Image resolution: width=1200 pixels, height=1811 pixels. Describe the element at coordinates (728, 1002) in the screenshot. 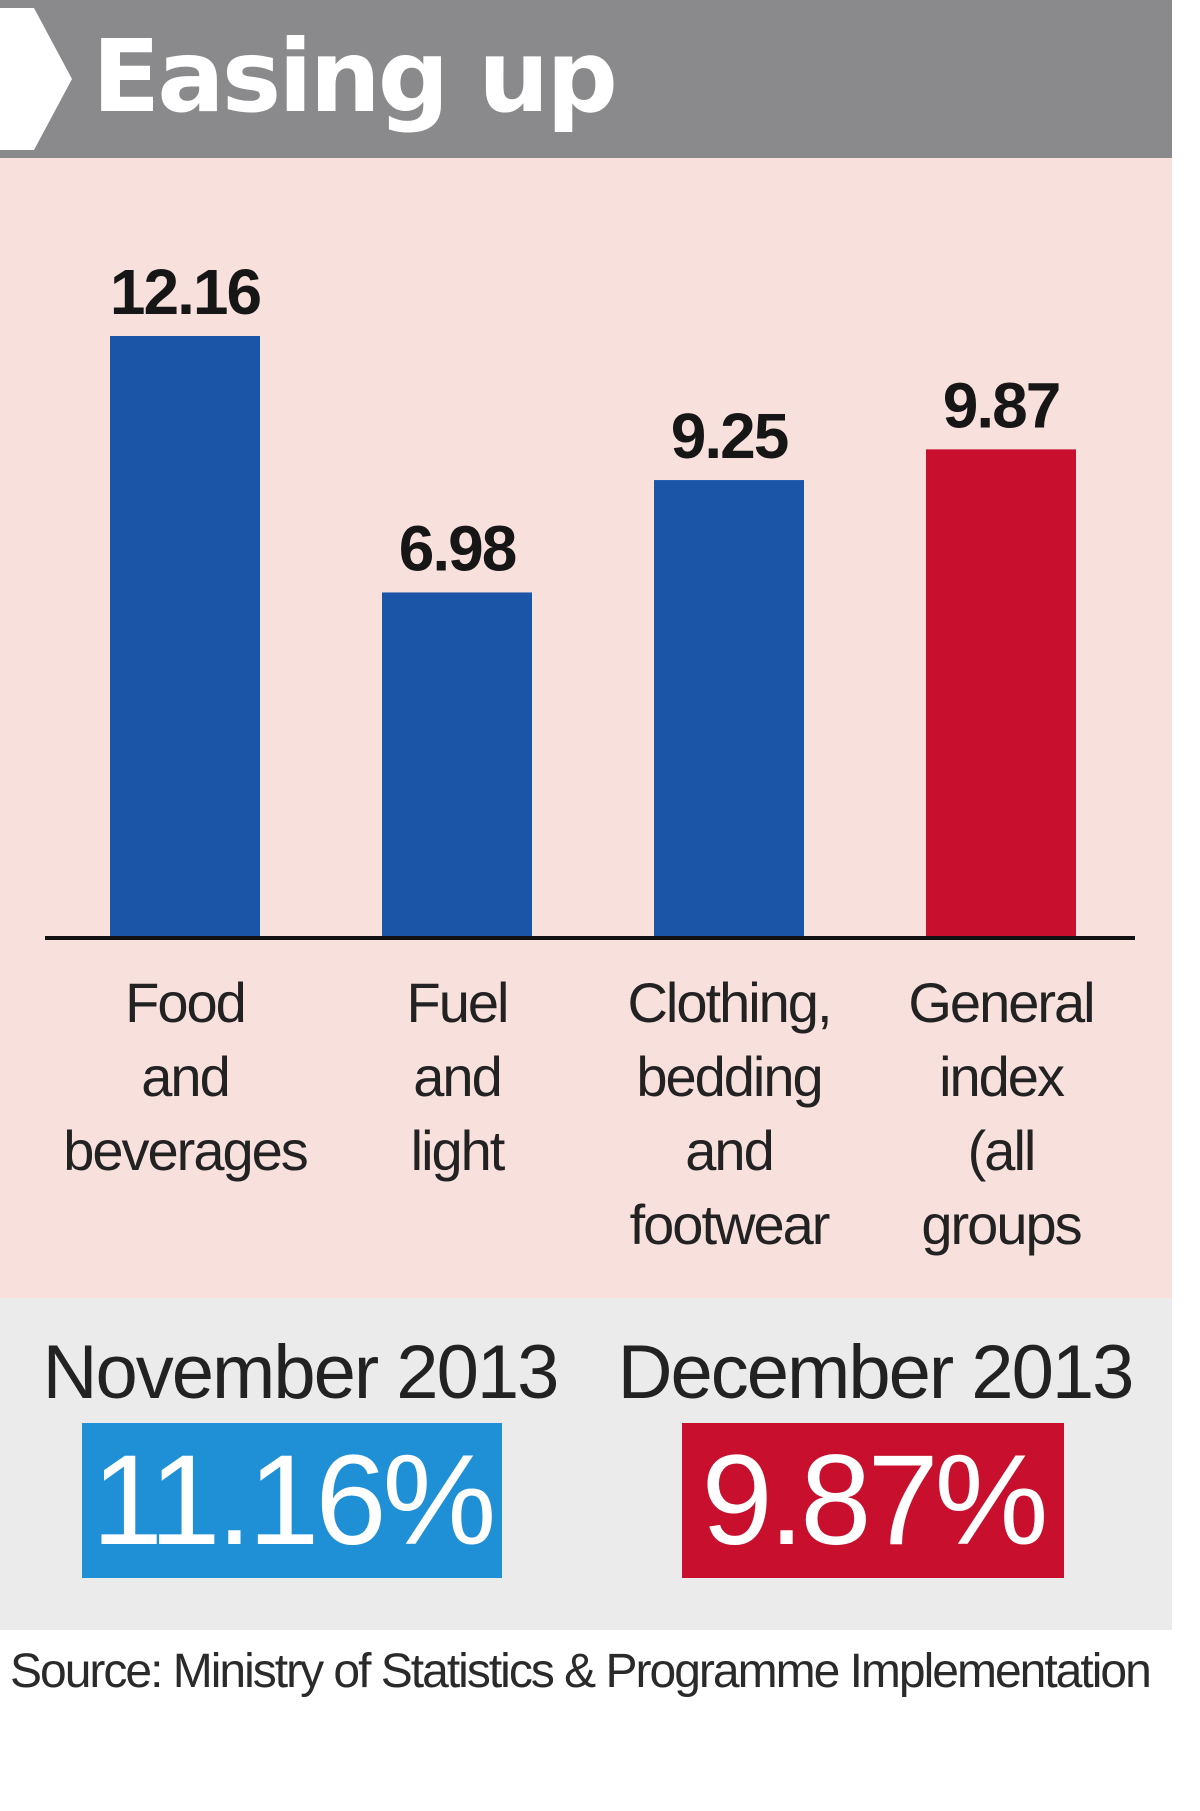

I see `category-label-3-line-1: Clothing,` at that location.